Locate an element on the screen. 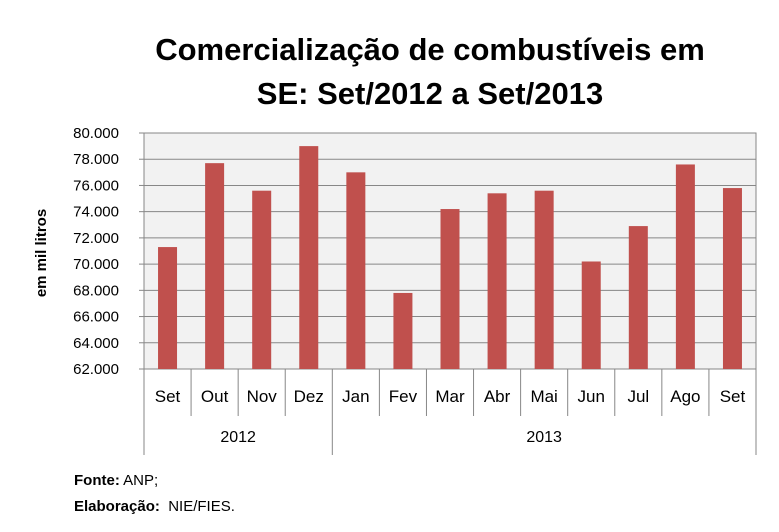 This screenshot has width=779, height=532. x-tick-label: Out is located at coordinates (215, 396).